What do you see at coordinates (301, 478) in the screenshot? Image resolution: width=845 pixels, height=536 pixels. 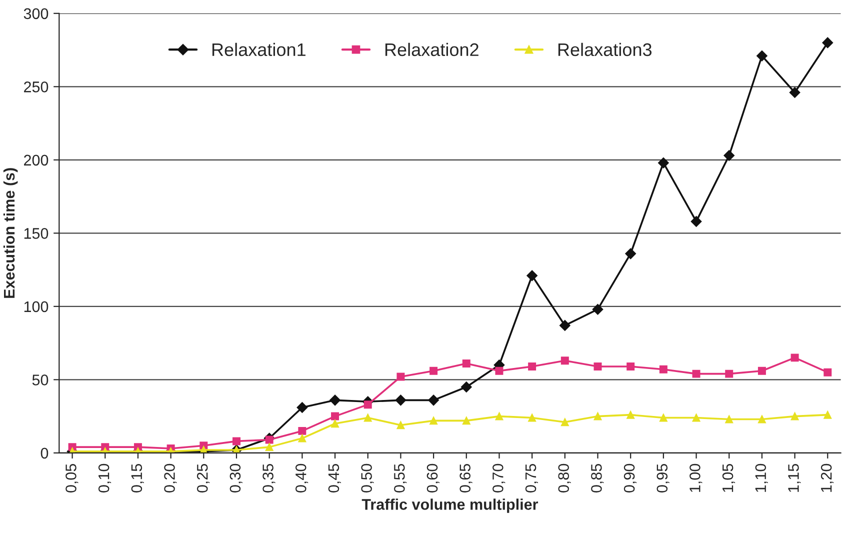 I see `x-tick-label: 0,40` at bounding box center [301, 478].